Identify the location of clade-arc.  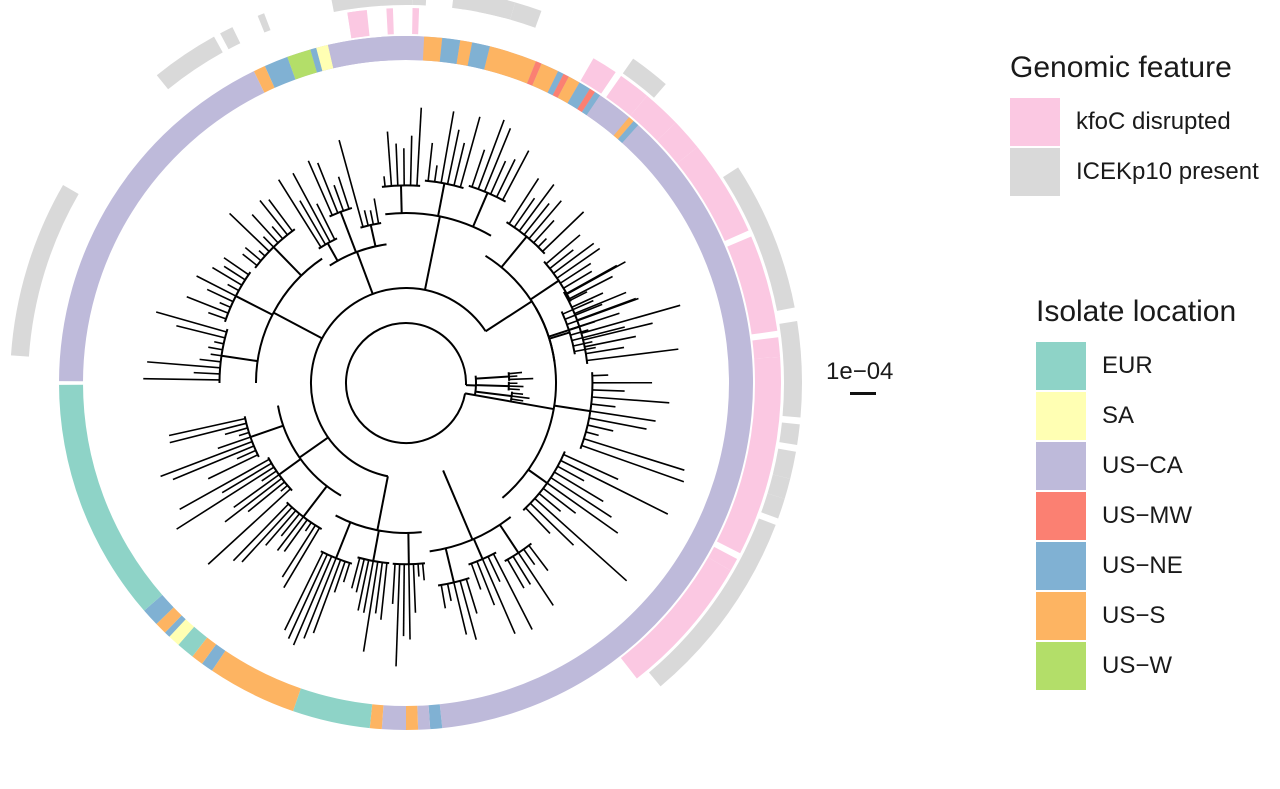
(470, 534).